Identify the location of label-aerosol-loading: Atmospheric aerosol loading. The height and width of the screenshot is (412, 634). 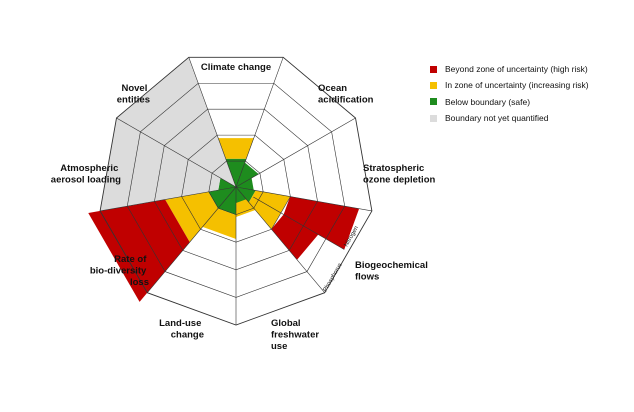
(86, 174).